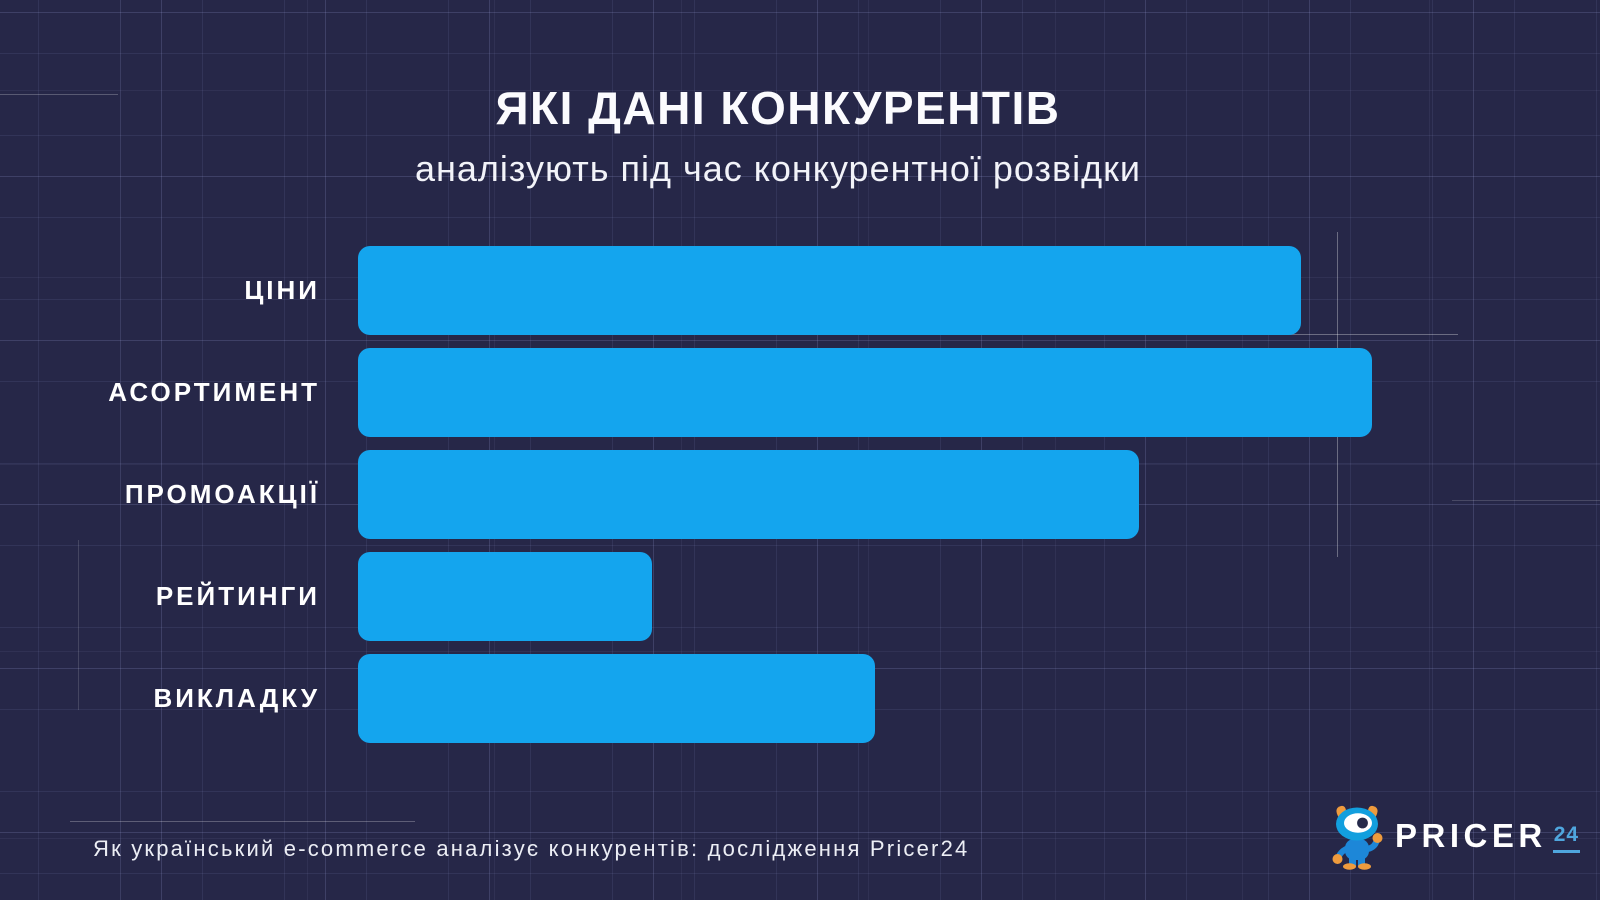 This screenshot has height=900, width=1600. I want to click on bar-row: АСОРТИМЕНТ, so click(800, 392).